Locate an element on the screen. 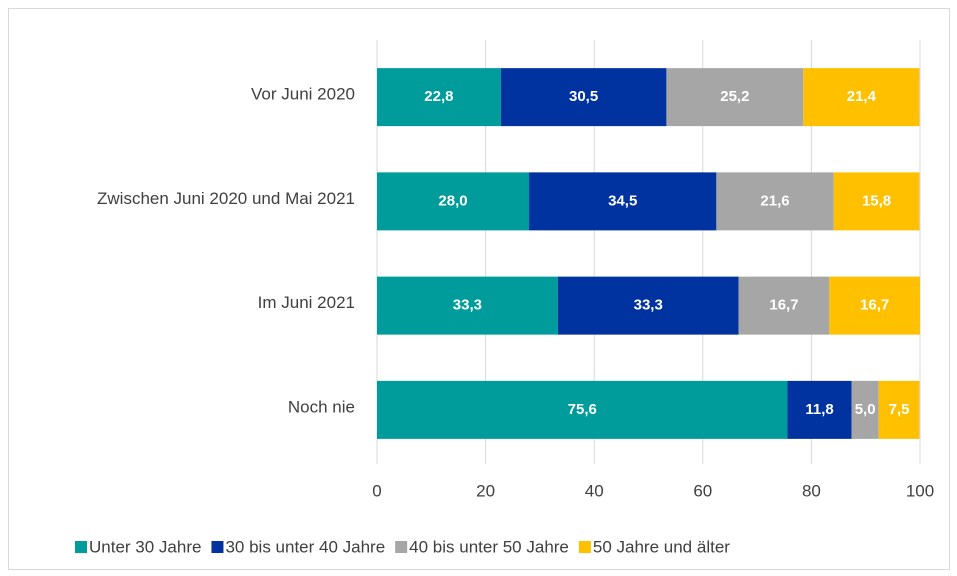 The image size is (957, 576). data-label: 21,6 is located at coordinates (774, 200).